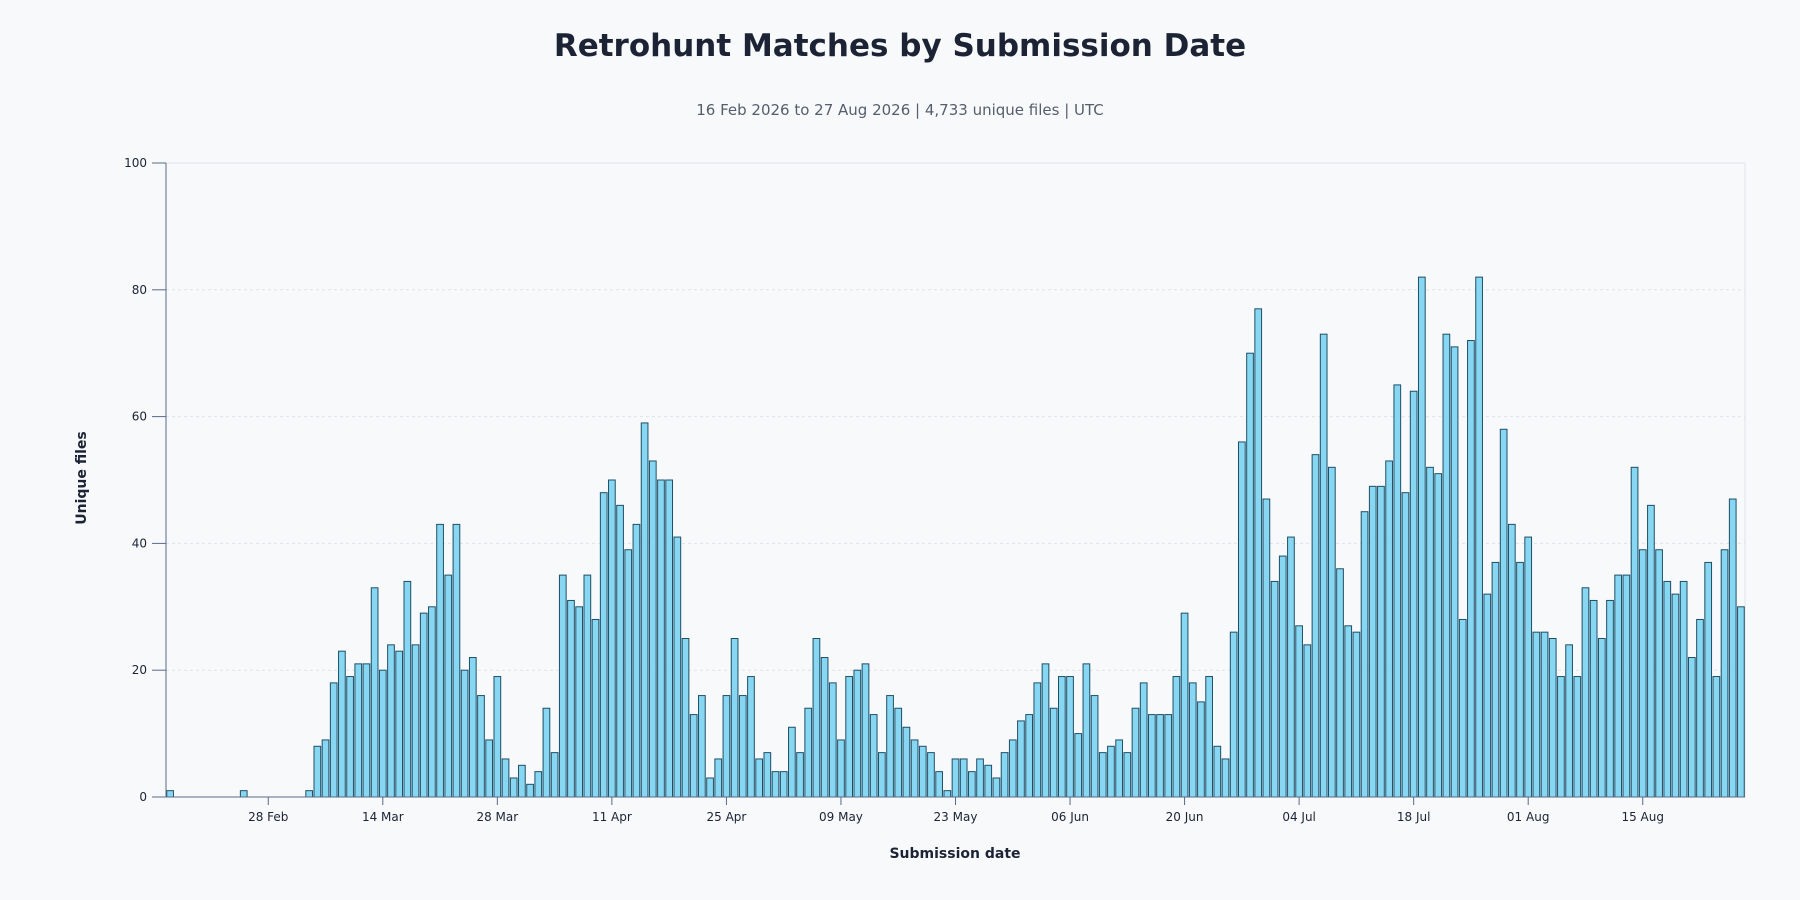  Describe the element at coordinates (1414, 817) in the screenshot. I see `x-tick-label: 18 Jul` at that location.